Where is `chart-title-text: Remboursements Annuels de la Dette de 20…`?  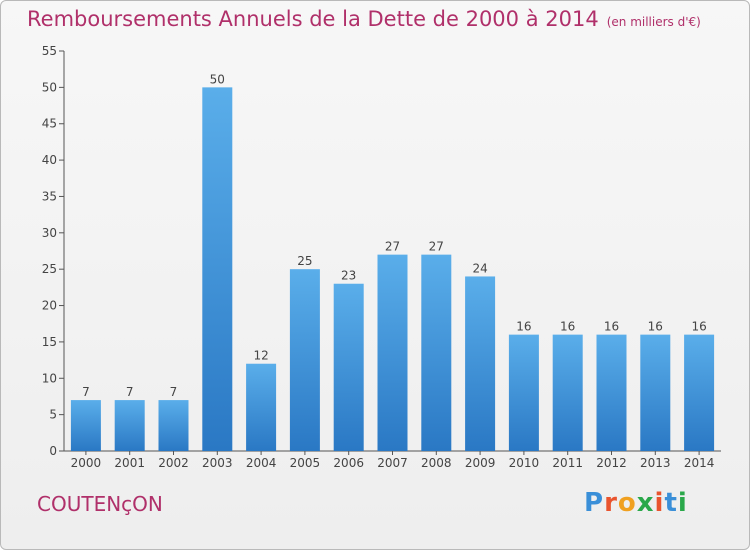
chart-title-text: Remboursements Annuels de la Dette de 20… is located at coordinates (313, 19).